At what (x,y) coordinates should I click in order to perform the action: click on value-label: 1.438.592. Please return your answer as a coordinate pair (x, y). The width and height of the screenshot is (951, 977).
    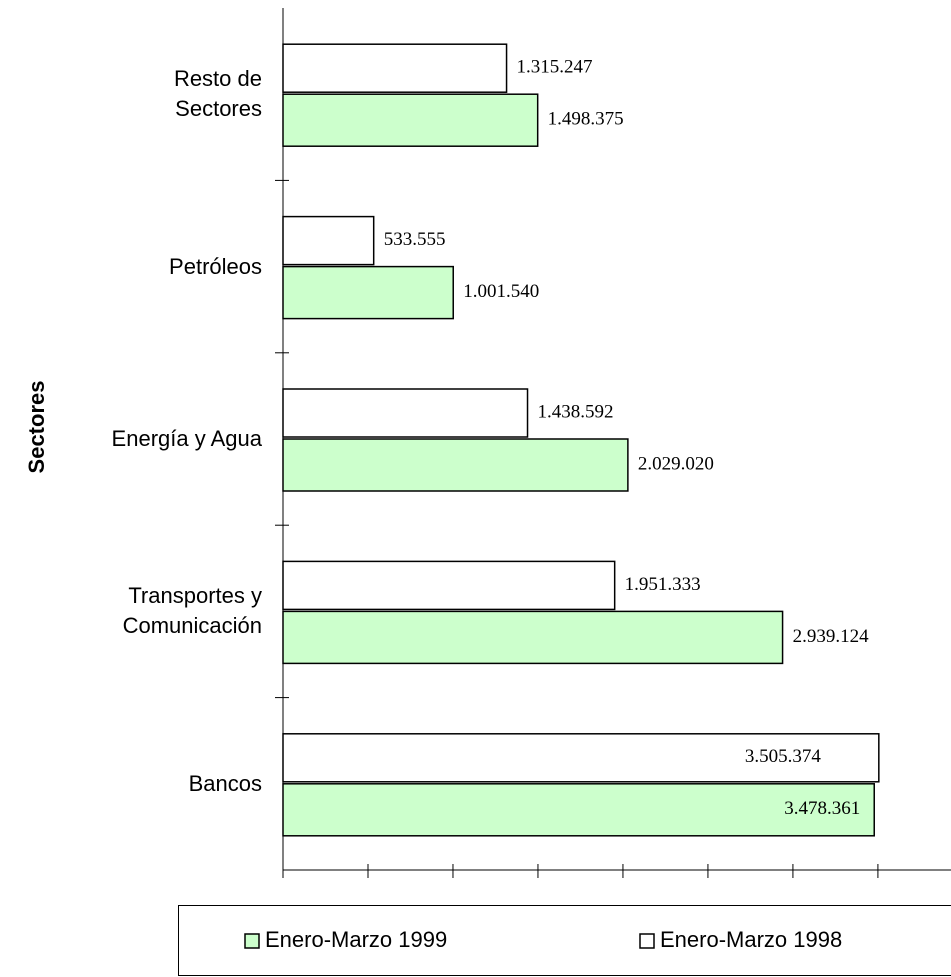
    Looking at the image, I should click on (576, 411).